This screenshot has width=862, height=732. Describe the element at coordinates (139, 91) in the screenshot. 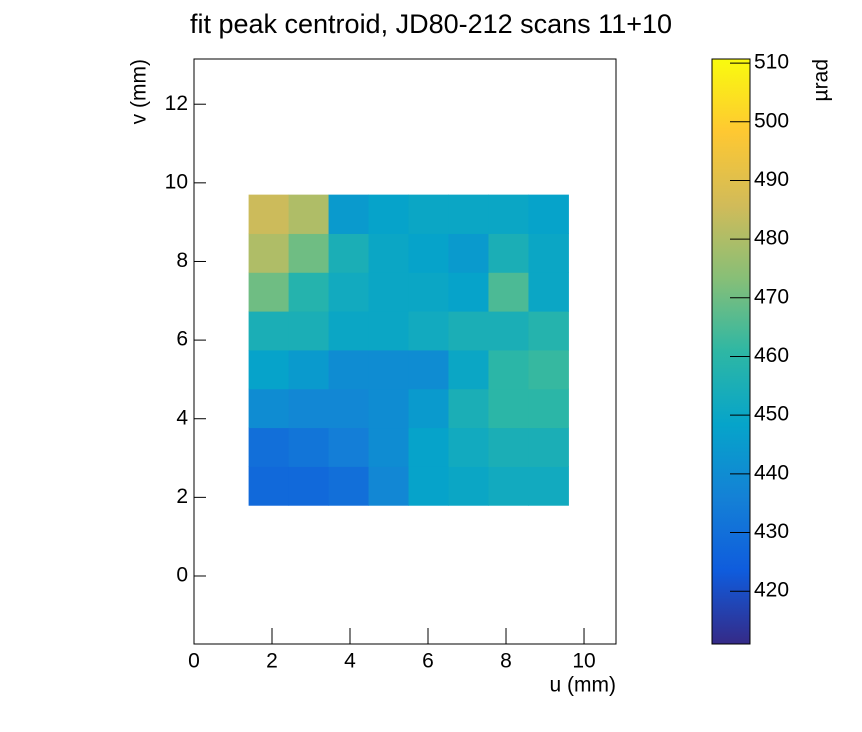

I see `y-axis-label: v (mm)` at that location.